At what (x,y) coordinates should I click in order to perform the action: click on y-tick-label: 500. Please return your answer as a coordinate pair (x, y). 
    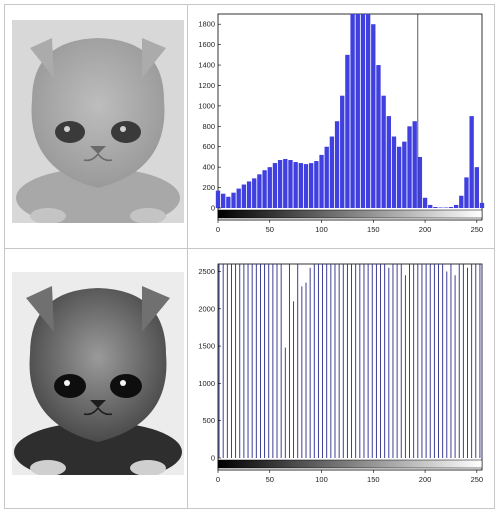
    Looking at the image, I should click on (208, 420).